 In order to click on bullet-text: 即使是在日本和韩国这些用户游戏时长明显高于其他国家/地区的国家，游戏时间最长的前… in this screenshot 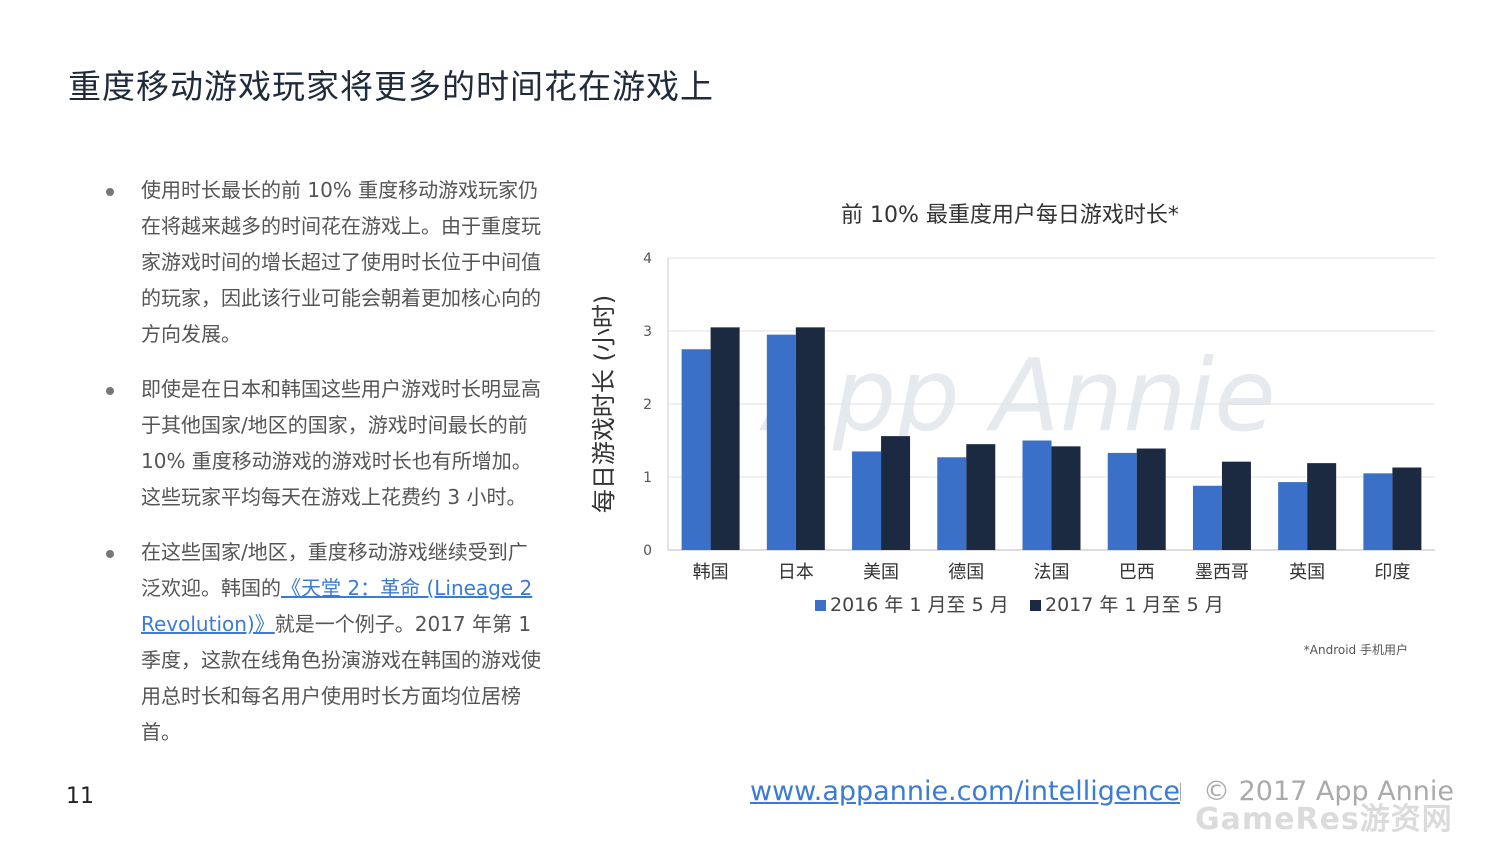, I will do `click(341, 443)`.